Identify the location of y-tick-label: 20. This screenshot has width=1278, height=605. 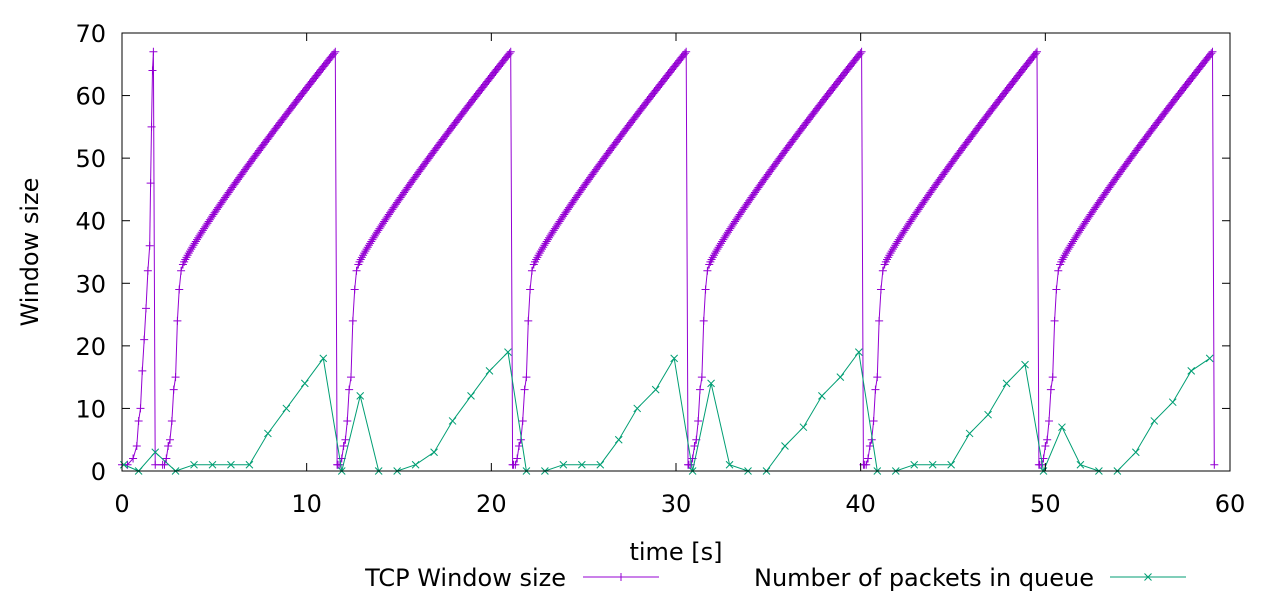
(90, 347).